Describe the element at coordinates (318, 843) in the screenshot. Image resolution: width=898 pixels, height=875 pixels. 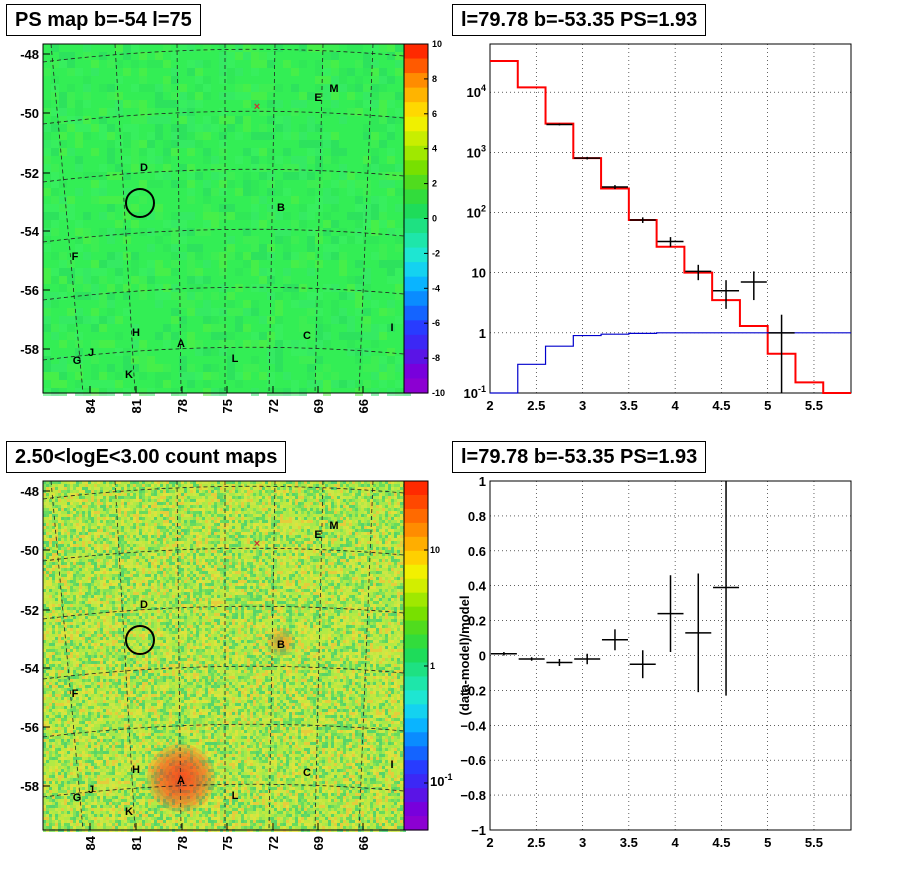
I see `count-x-tick-label: 69` at that location.